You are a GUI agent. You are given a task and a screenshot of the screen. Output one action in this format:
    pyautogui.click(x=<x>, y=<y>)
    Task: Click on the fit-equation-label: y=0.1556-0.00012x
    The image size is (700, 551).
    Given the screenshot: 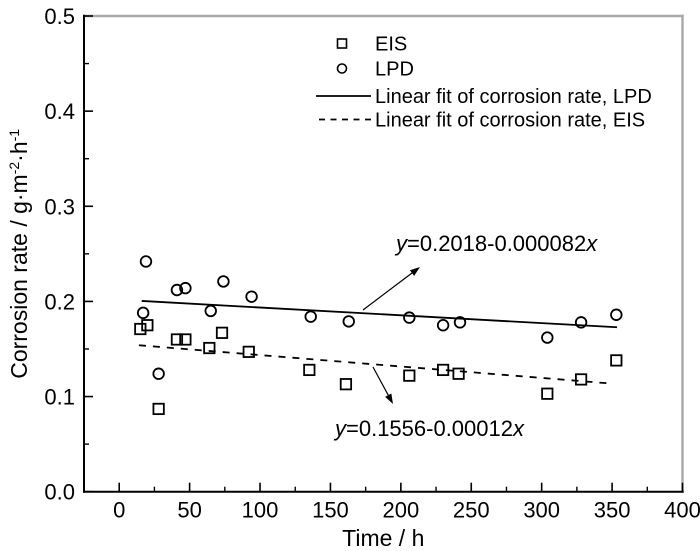 What is the action you would take?
    pyautogui.click(x=429, y=428)
    